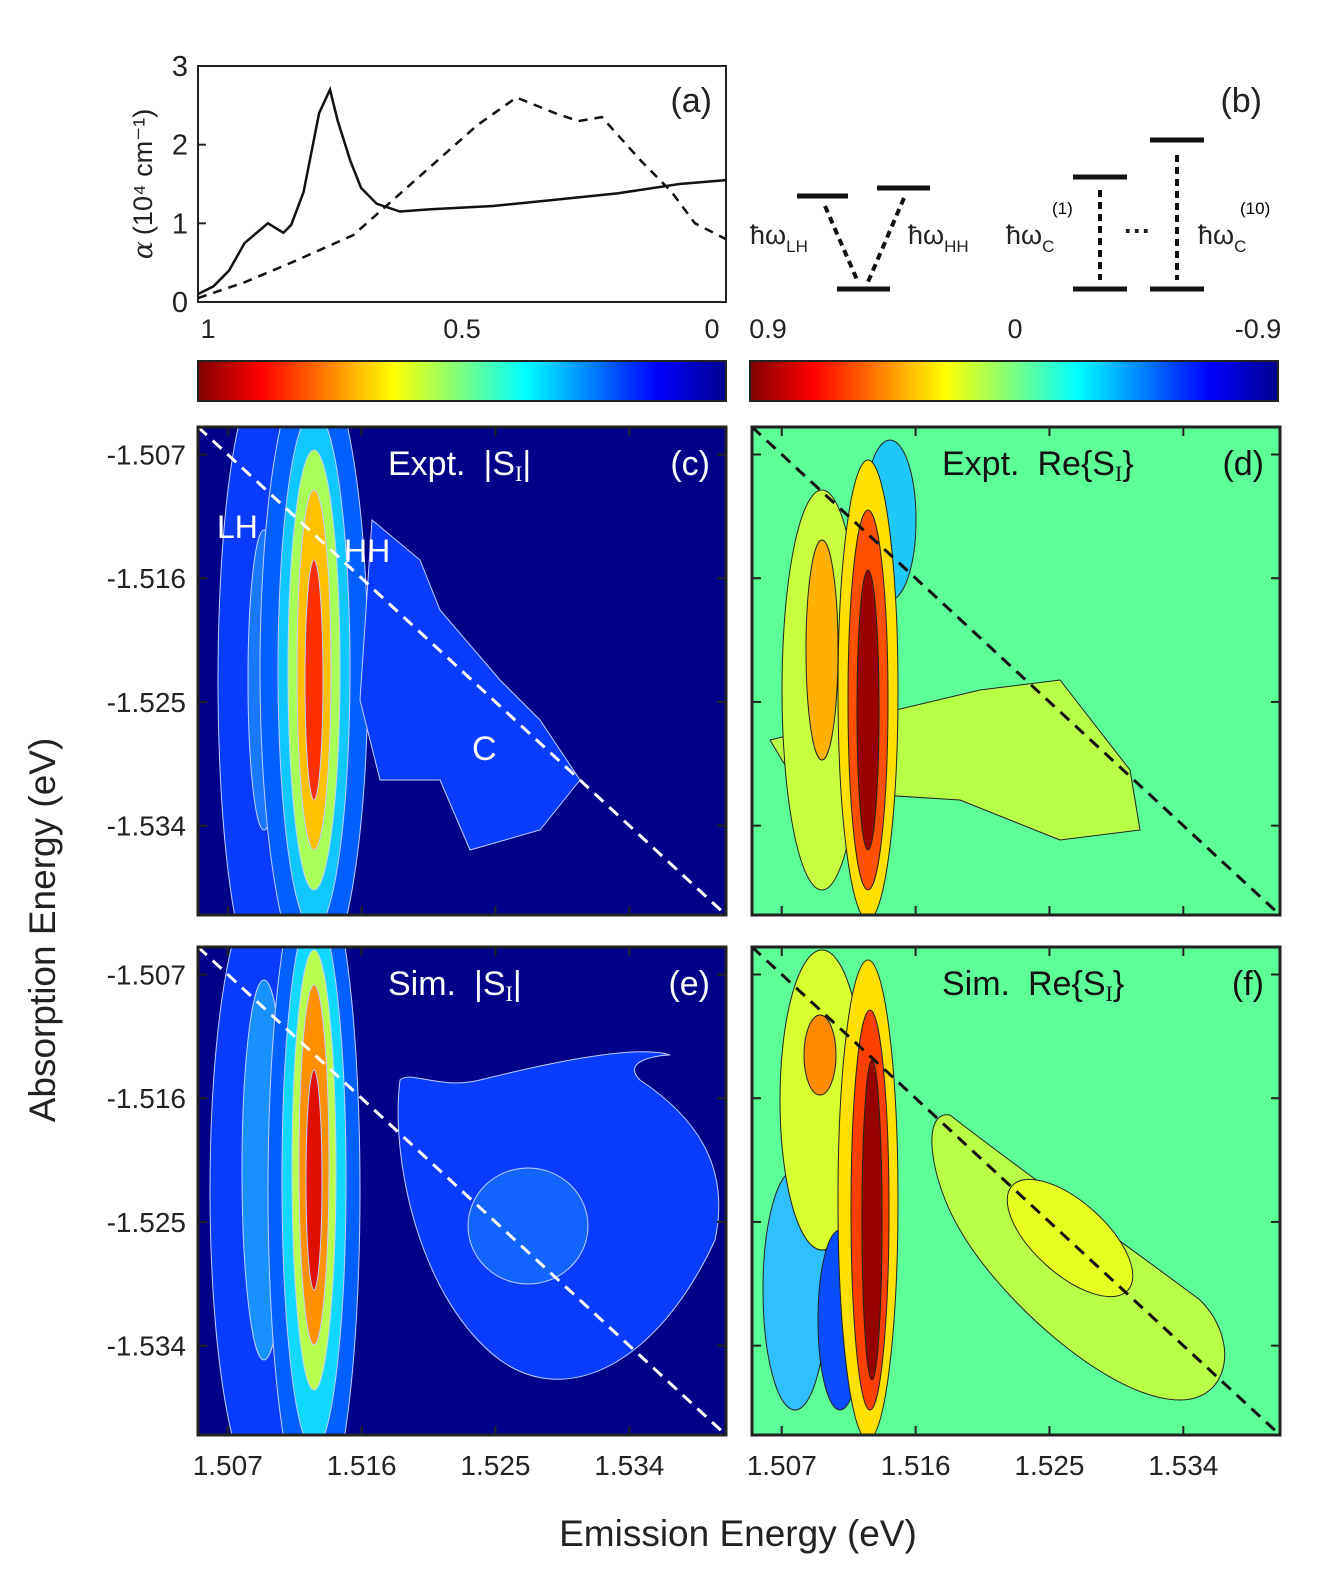 The width and height of the screenshot is (1325, 1589). Describe the element at coordinates (207, 329) in the screenshot. I see `colorbar-left-tick-1: 1` at that location.